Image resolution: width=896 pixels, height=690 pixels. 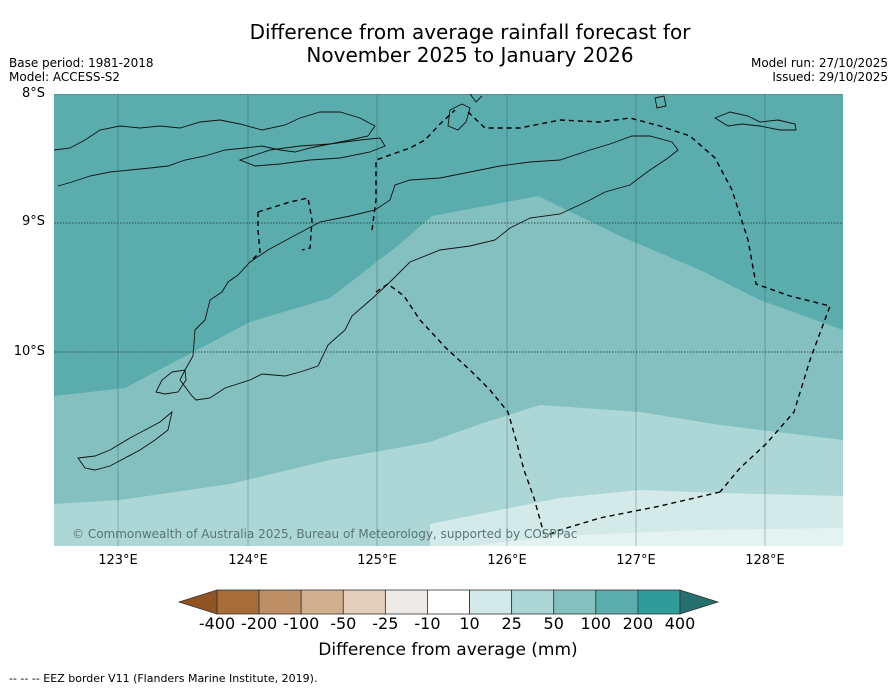 What do you see at coordinates (215, 149) in the screenshot?
I see `north-islands-west` at bounding box center [215, 149].